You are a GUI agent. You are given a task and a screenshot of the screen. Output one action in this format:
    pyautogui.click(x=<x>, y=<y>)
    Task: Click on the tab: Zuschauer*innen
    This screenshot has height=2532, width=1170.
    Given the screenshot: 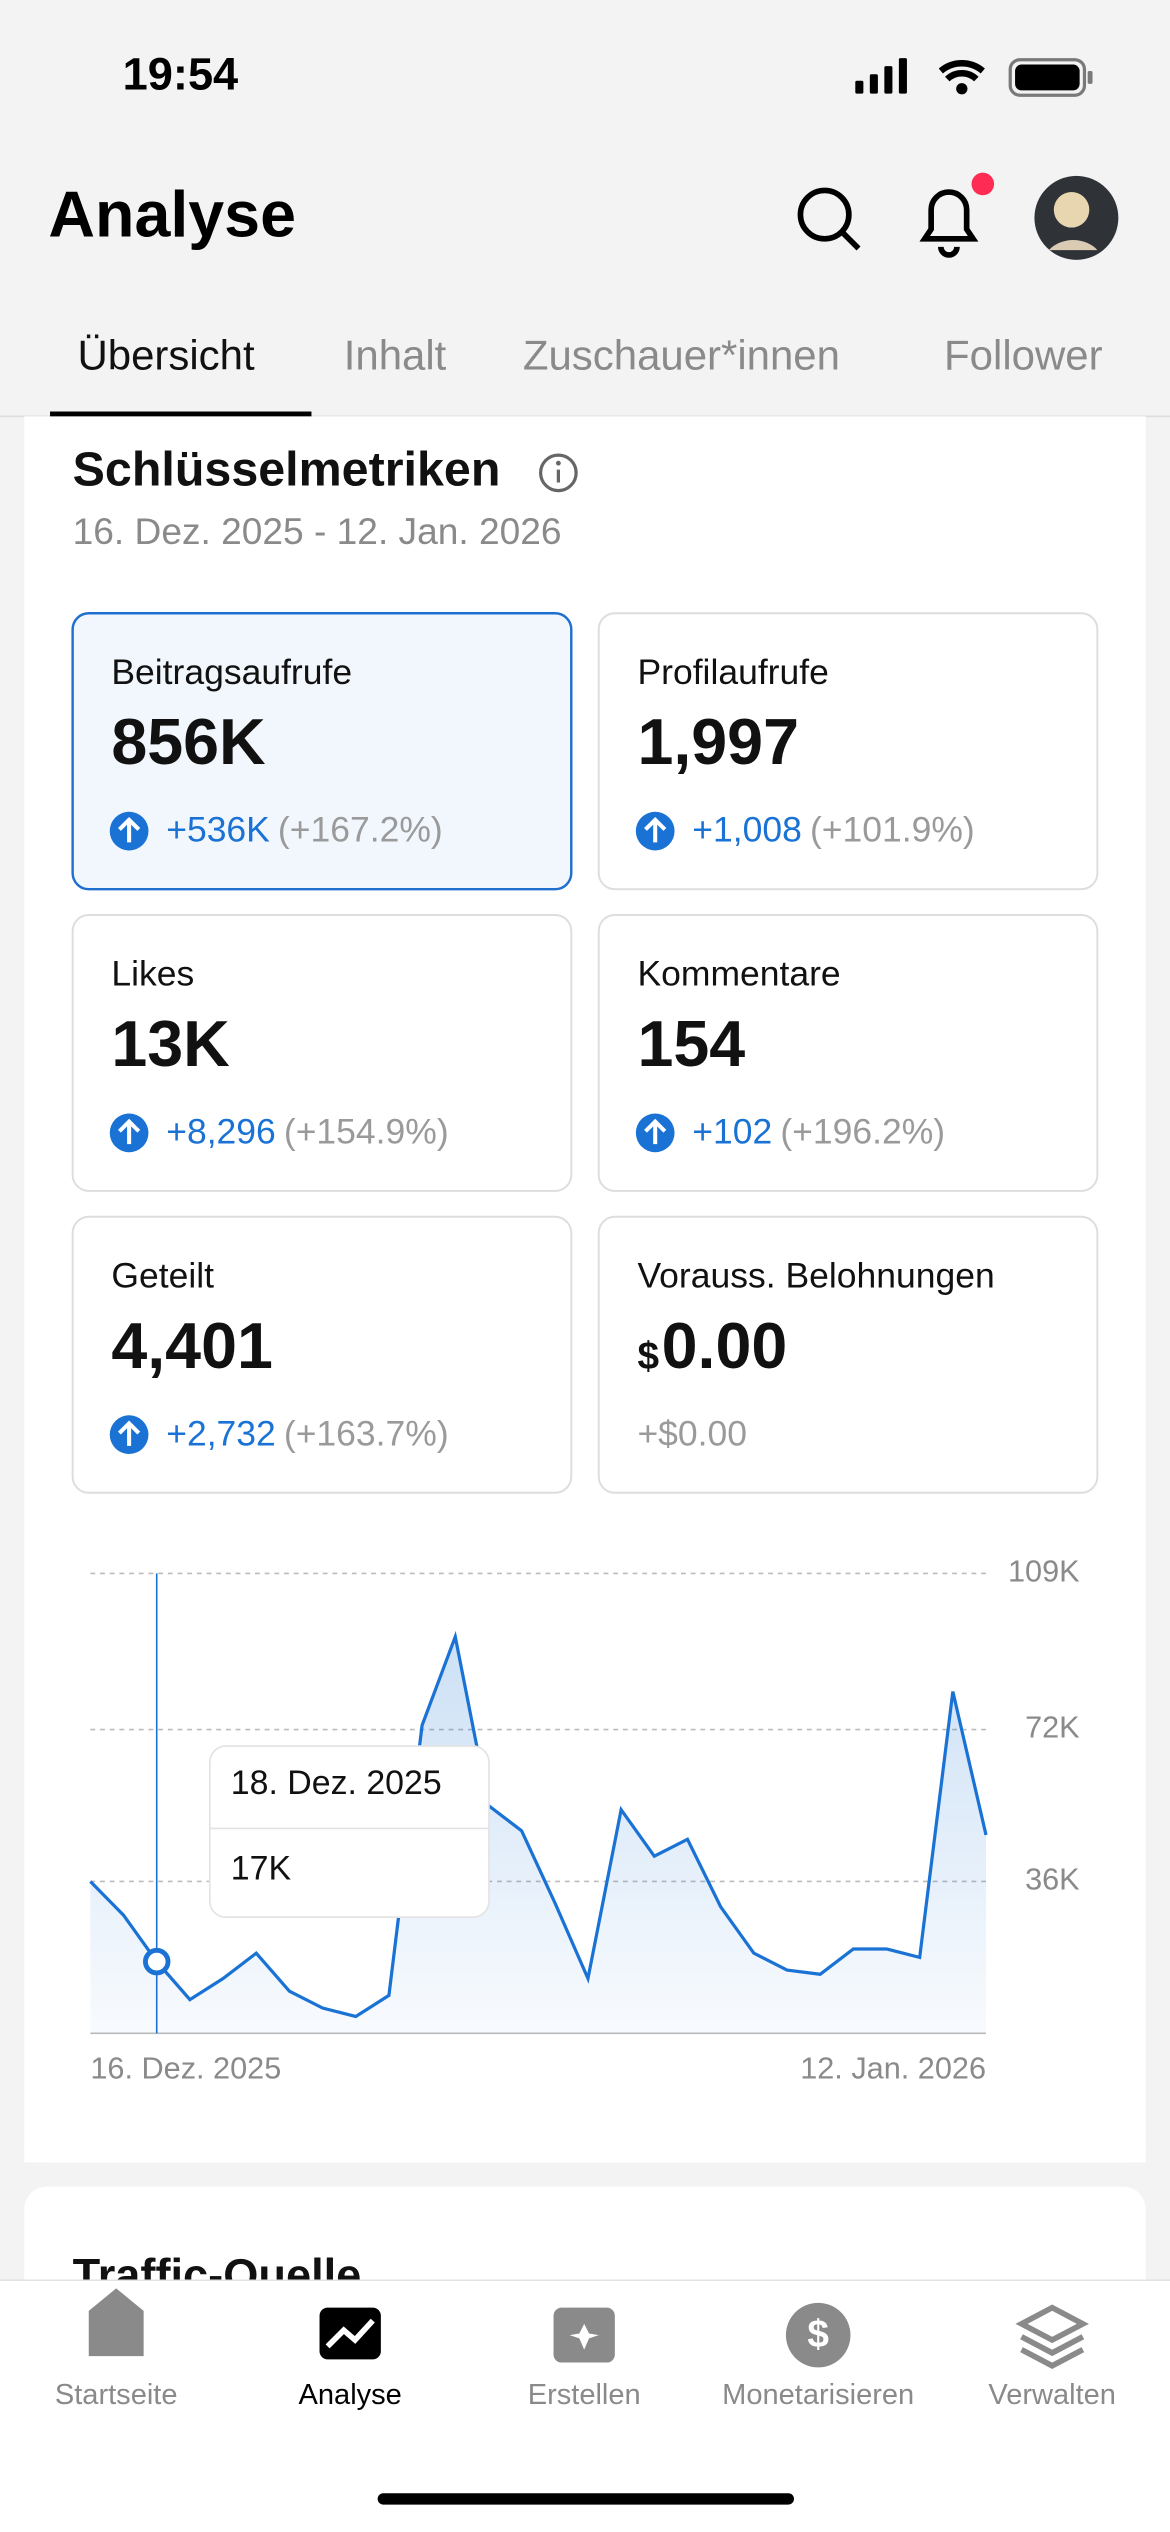 What is the action you would take?
    pyautogui.click(x=681, y=354)
    